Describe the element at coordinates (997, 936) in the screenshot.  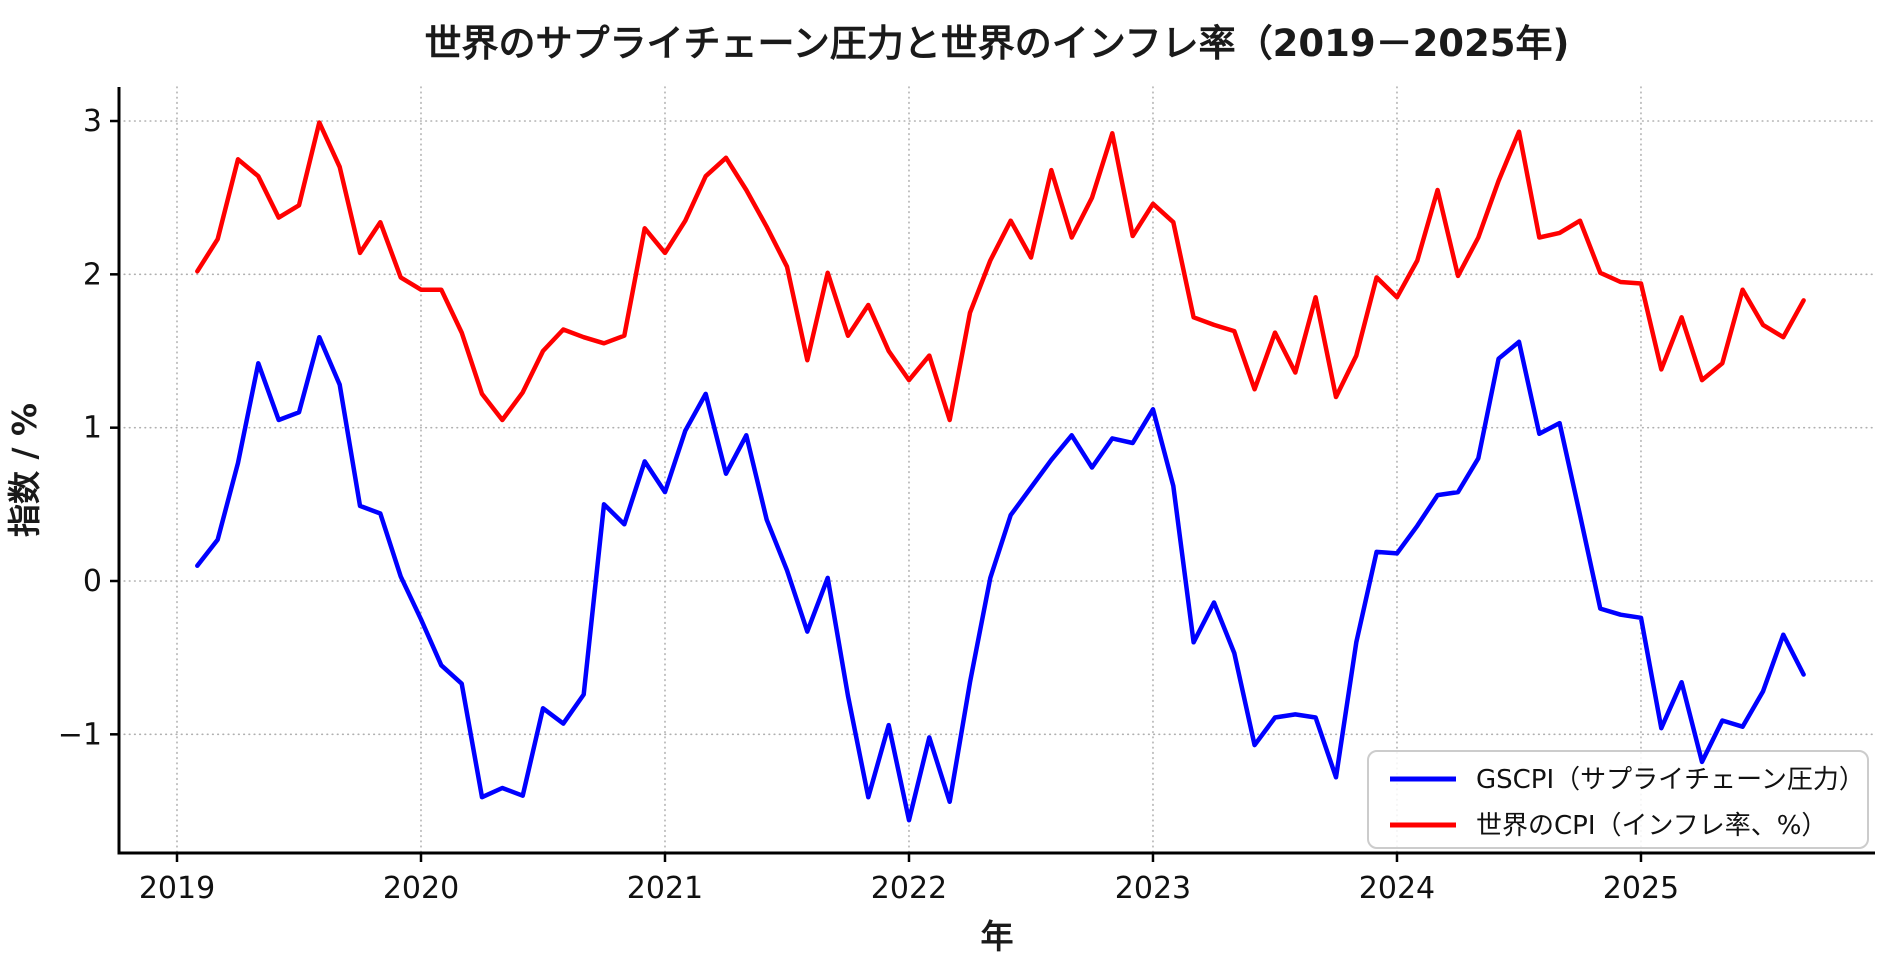
I see `x-axis-label: 年` at that location.